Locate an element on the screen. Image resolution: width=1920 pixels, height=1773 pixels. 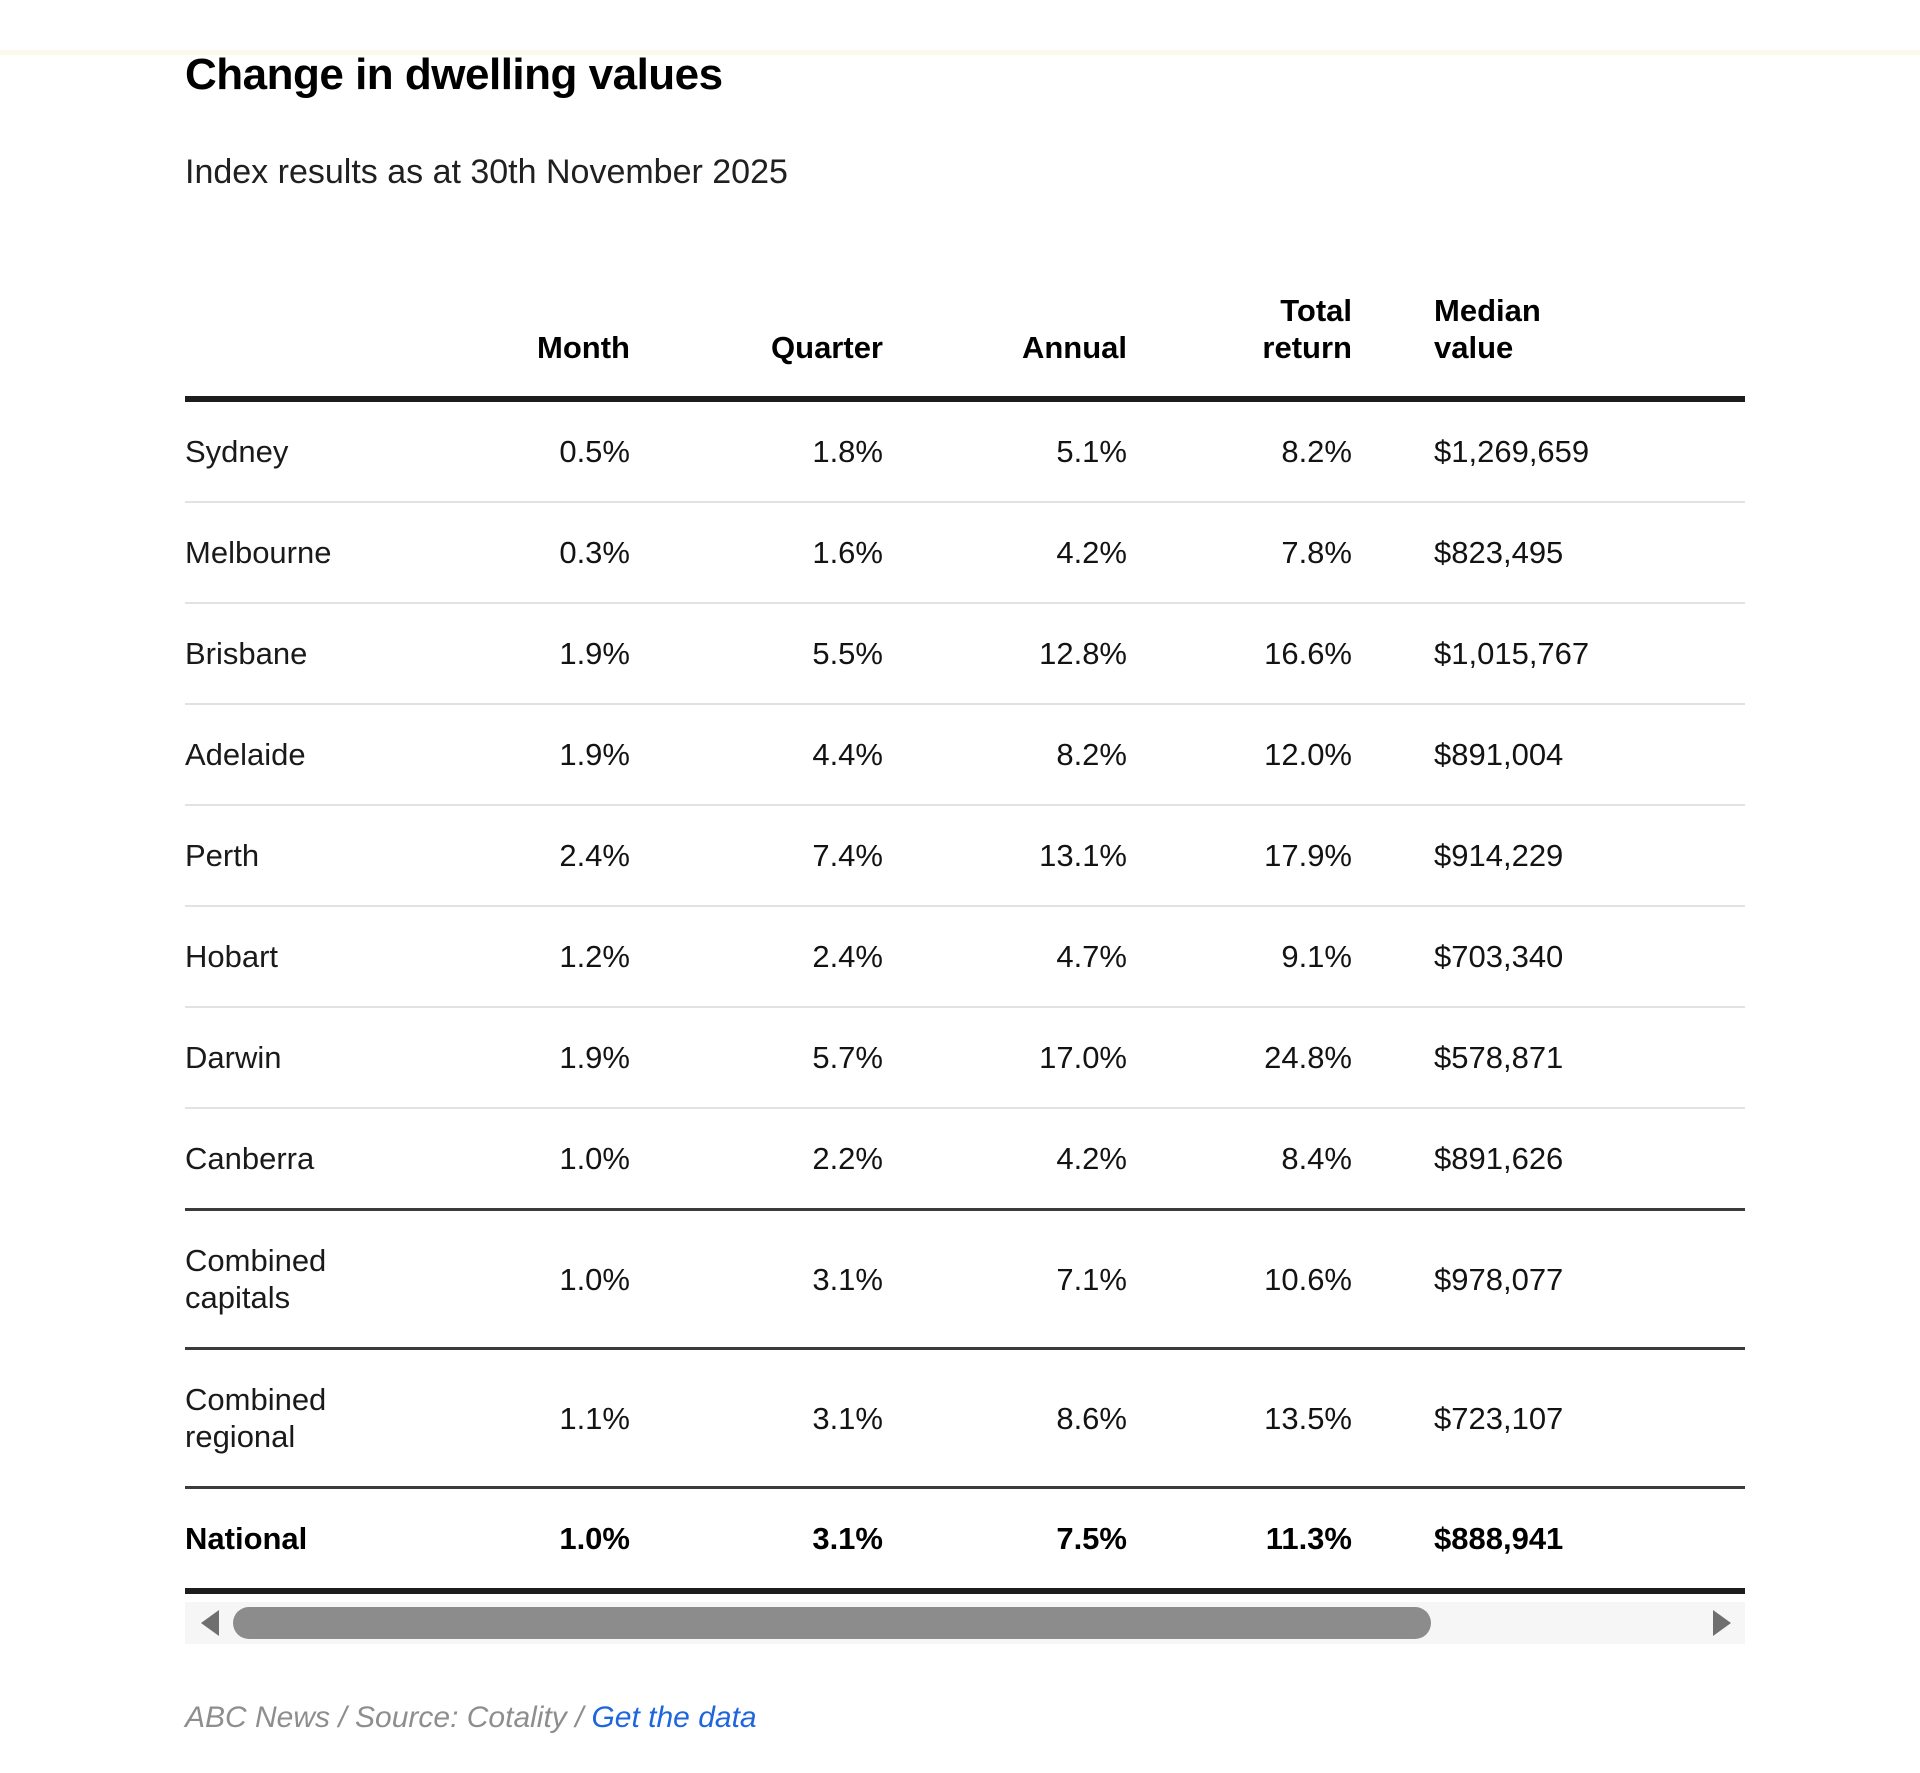
column-header-annual: Annual is located at coordinates (1005, 345).